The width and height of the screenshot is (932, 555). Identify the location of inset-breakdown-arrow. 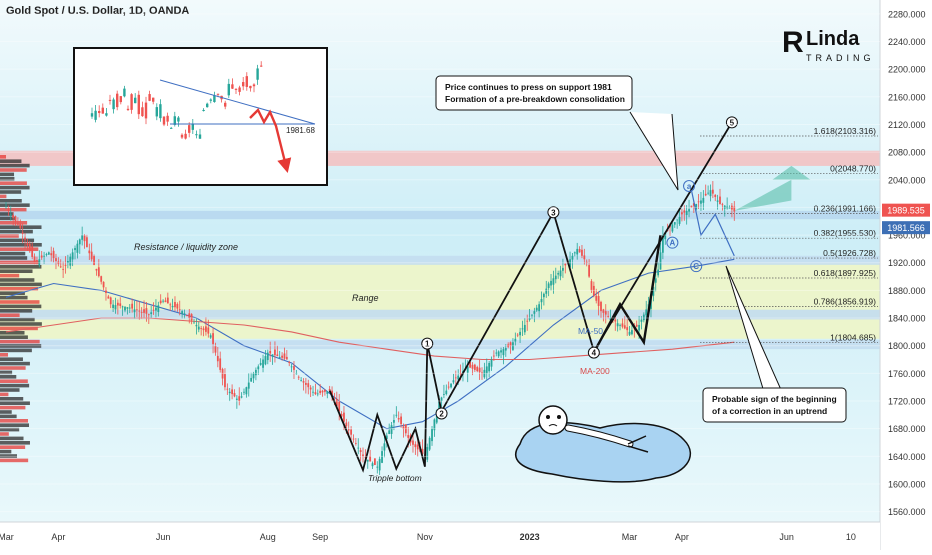
(270, 140).